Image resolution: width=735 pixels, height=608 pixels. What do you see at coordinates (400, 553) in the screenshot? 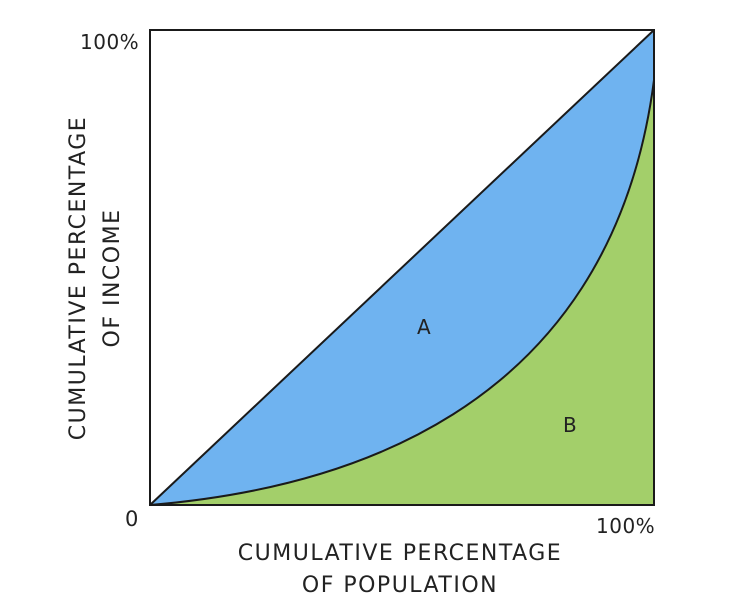
I see `x-axis-title-line1: CUMULATIVE PERCENTAGE` at bounding box center [400, 553].